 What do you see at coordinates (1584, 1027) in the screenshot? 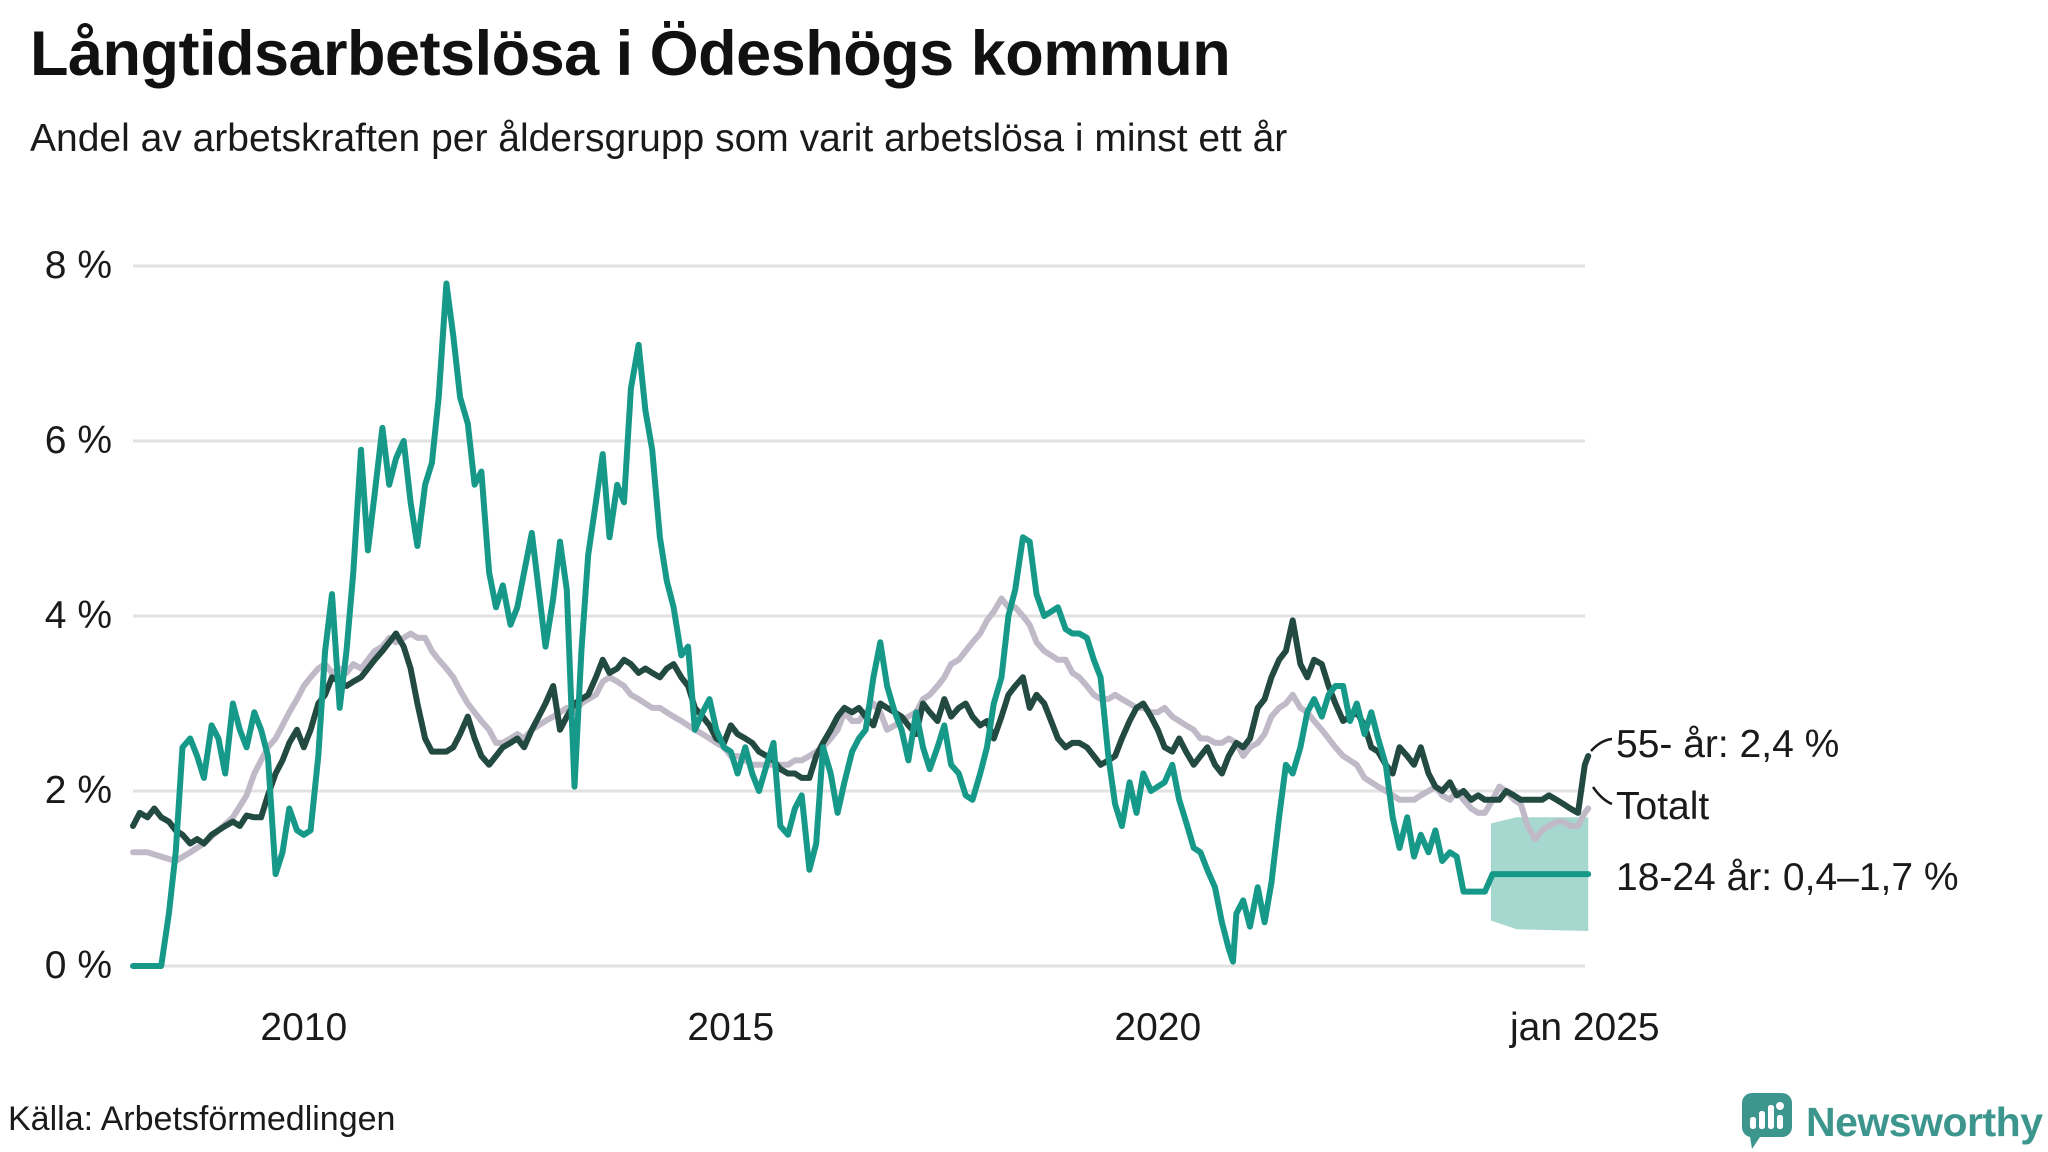
I see `x-tick-label-2025: jan 2025` at bounding box center [1584, 1027].